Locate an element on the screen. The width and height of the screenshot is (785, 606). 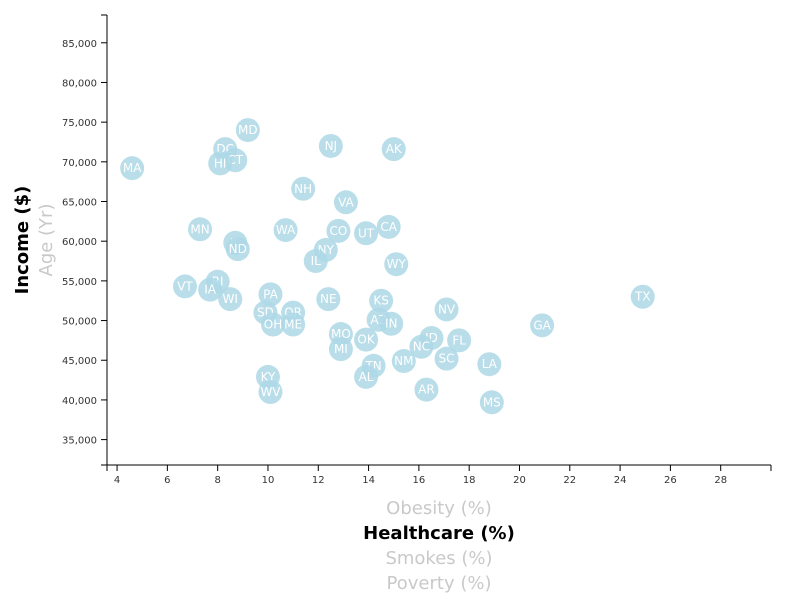
state-point: WV is located at coordinates (270, 391).